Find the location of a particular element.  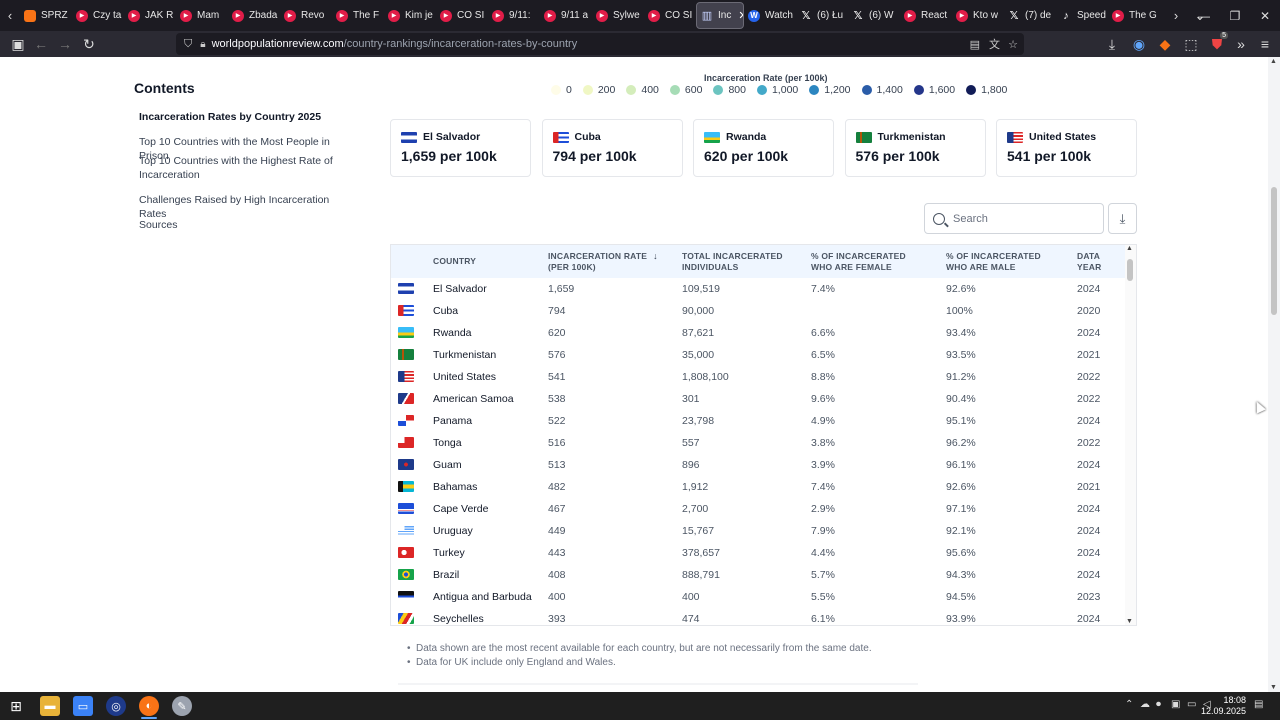

browser-tab: ▶ Mam is located at coordinates (202, 15).